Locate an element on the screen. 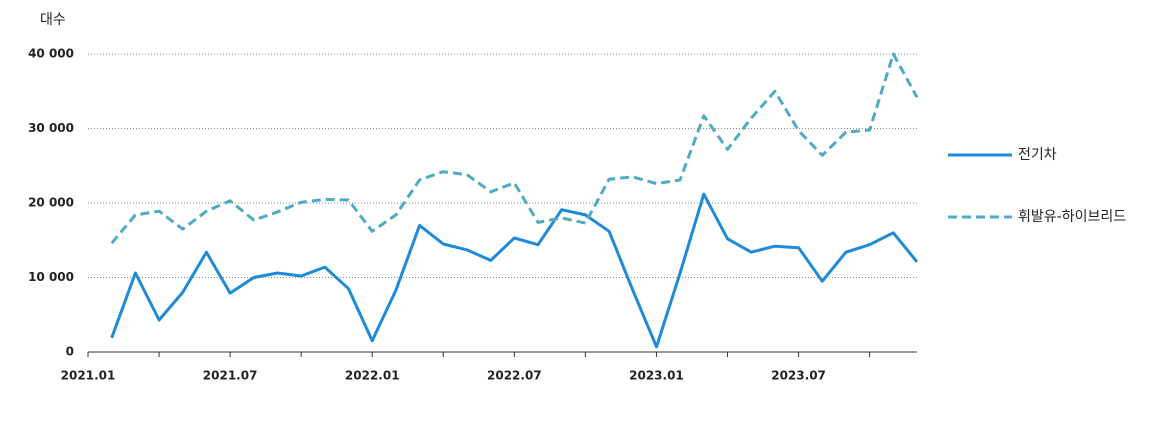 The image size is (1158, 440). y-tick-label: 20 000 is located at coordinates (51, 203).